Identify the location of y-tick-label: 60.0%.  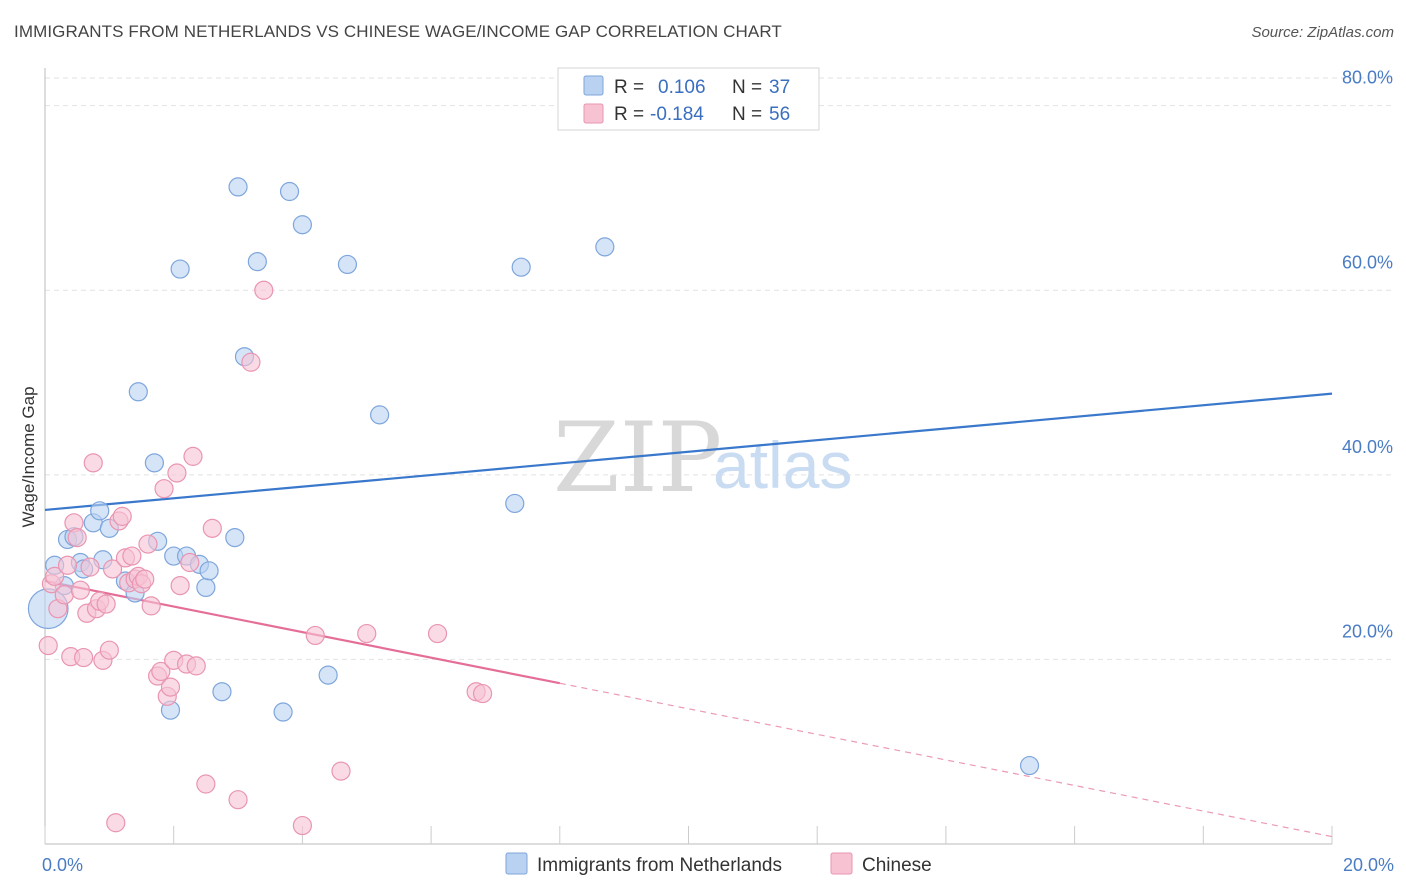
(1367, 262).